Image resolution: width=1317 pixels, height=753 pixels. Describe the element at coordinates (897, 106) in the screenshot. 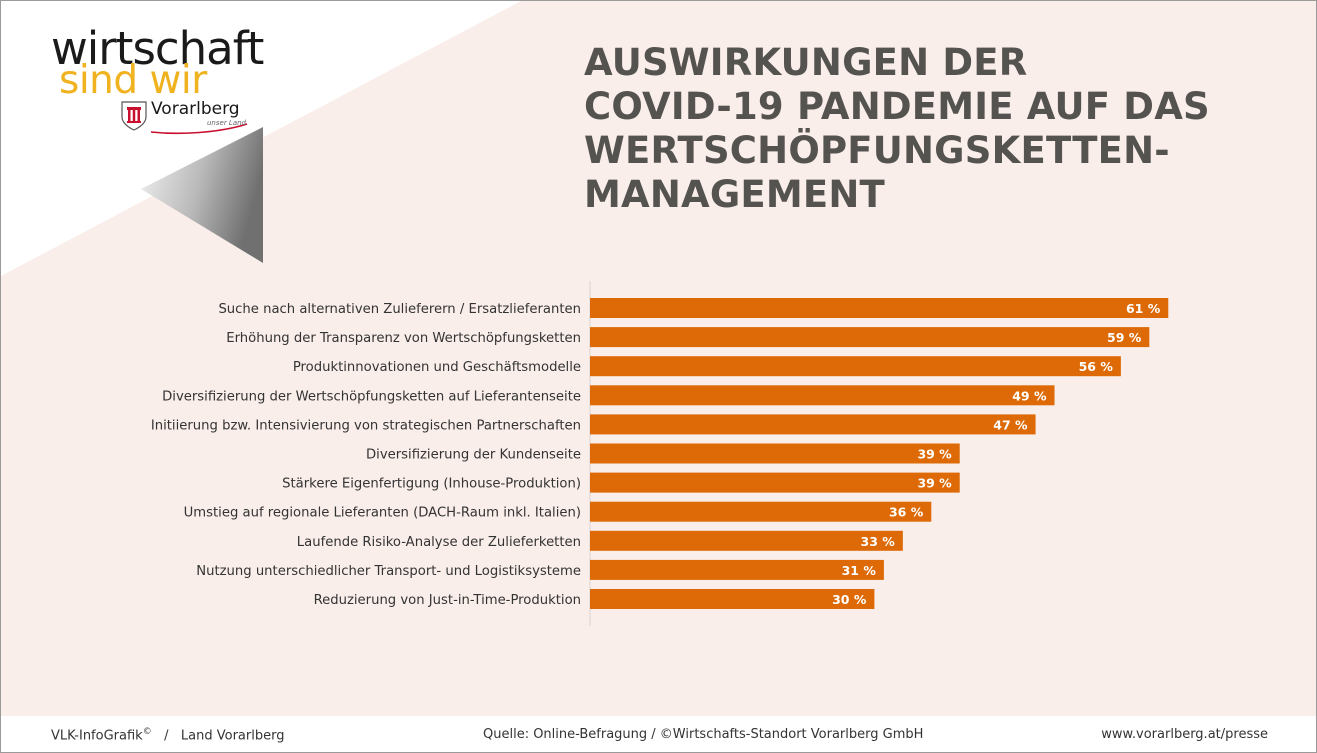

I see `title-line: COVID-19 PANDEMIE AUF DAS` at that location.